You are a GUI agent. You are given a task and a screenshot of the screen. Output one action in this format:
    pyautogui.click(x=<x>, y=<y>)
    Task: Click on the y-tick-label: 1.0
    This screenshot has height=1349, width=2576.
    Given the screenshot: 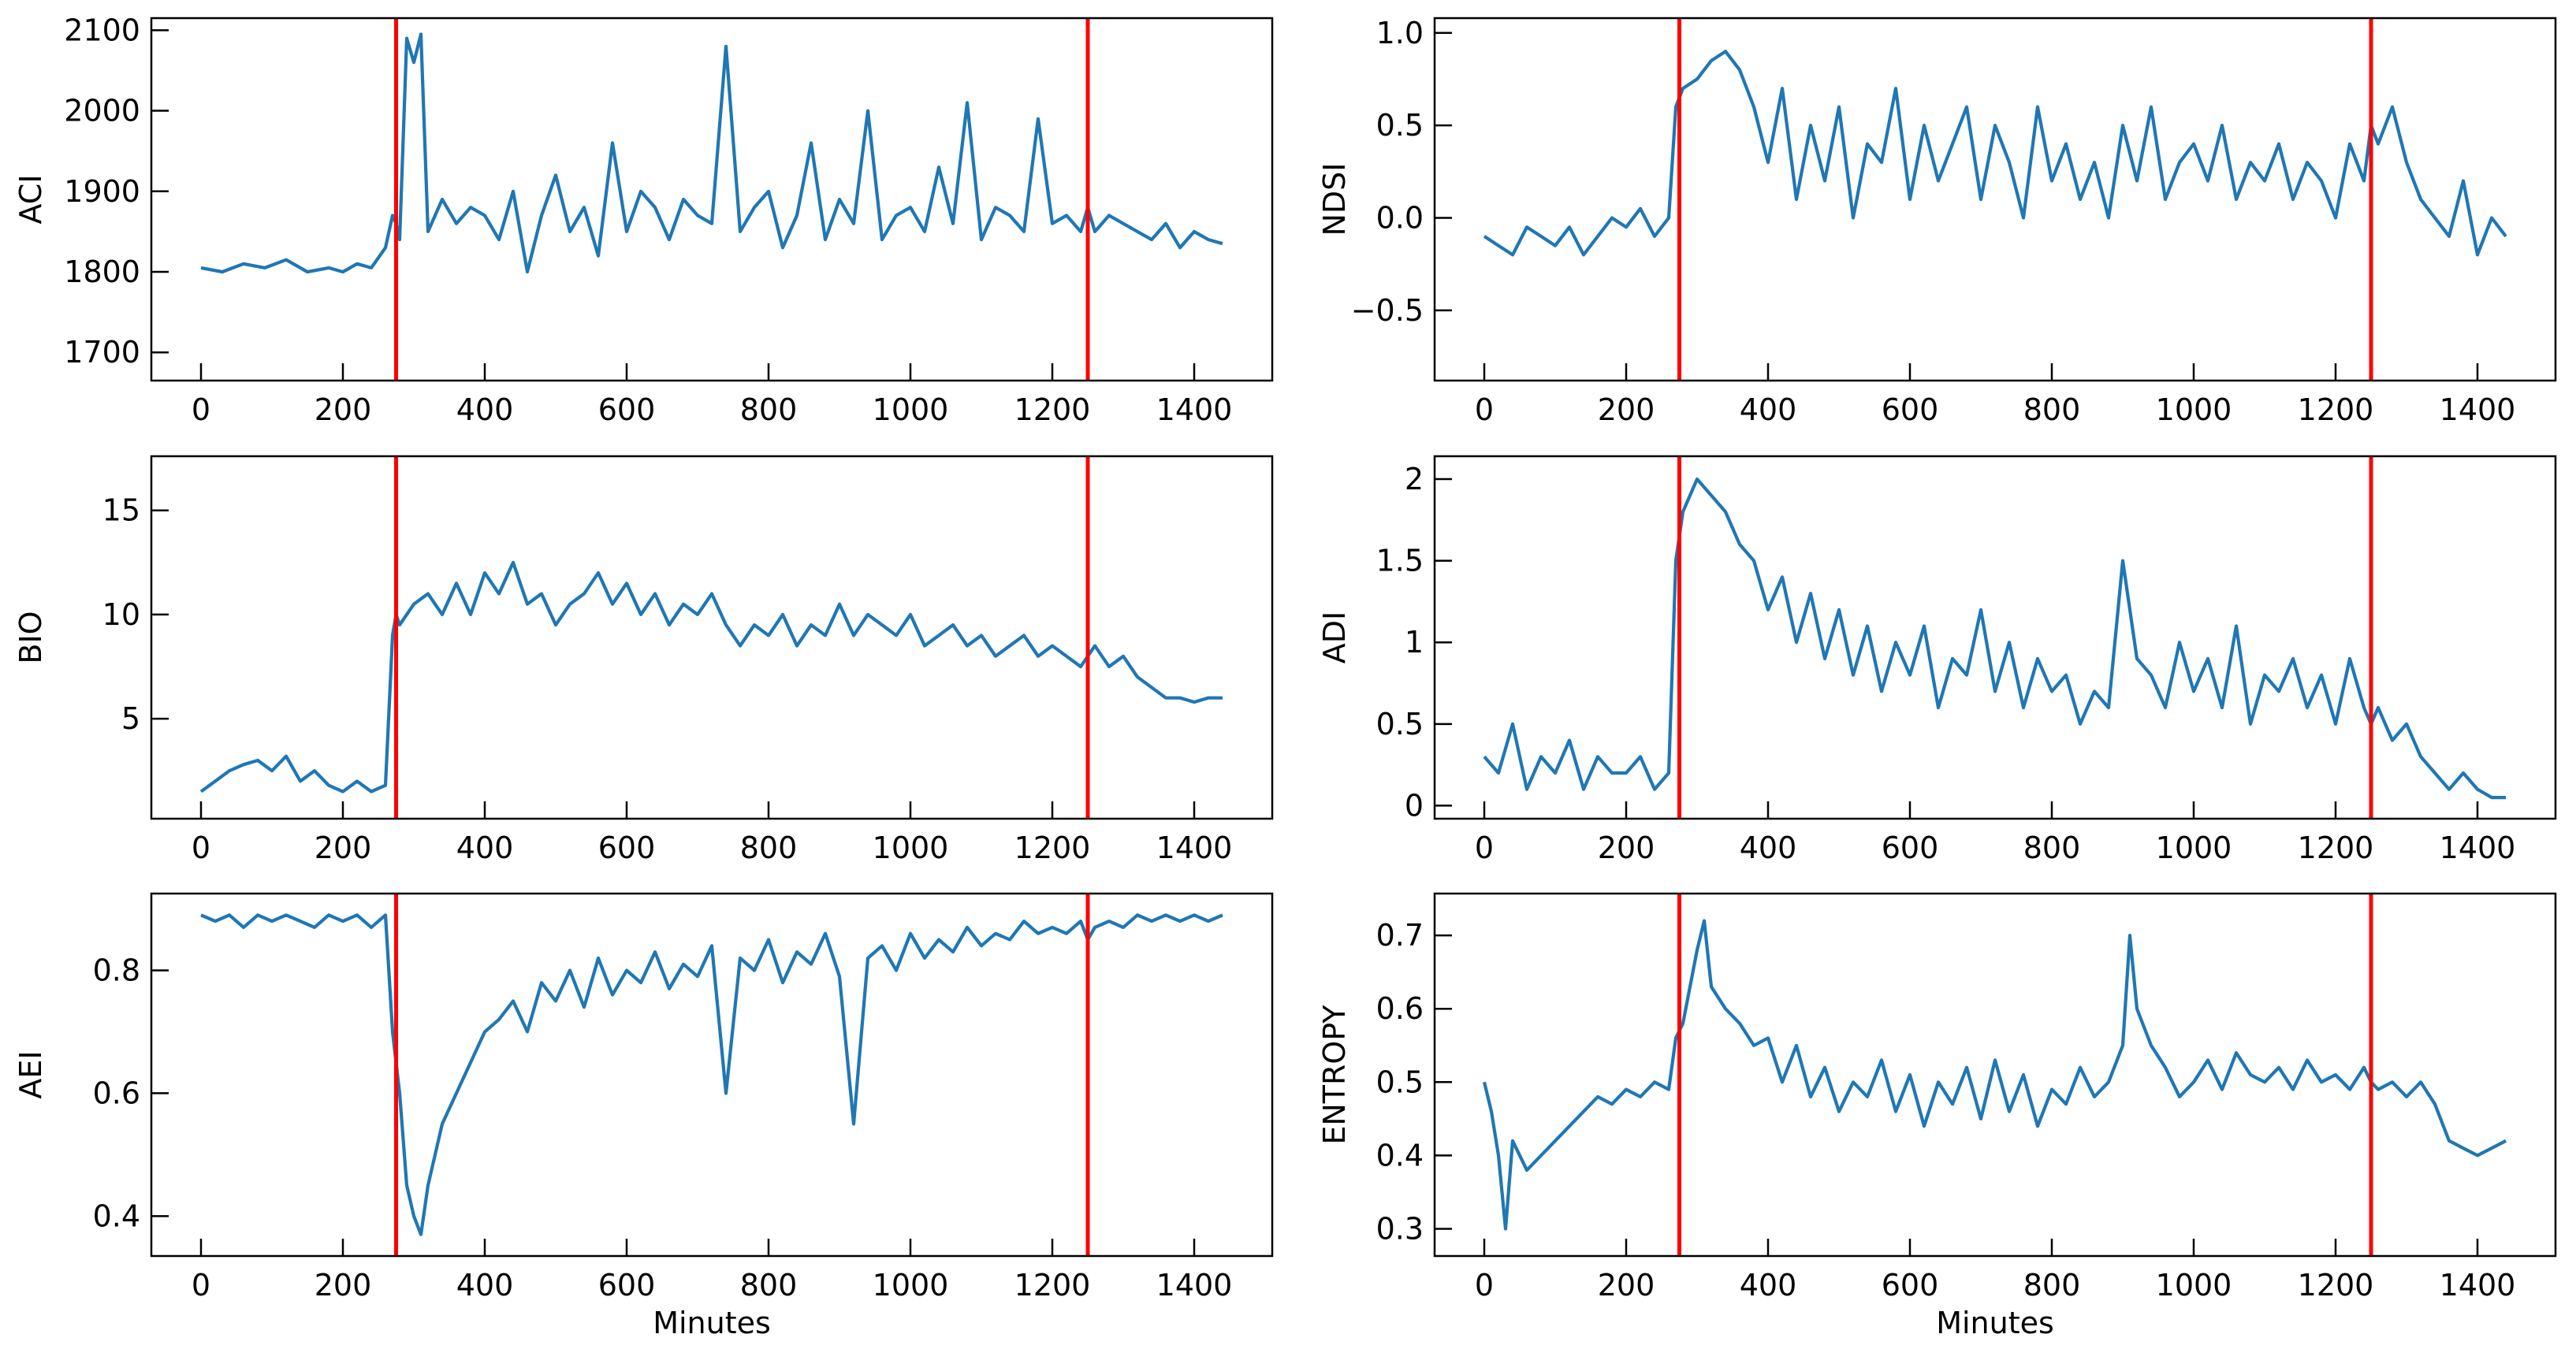 What is the action you would take?
    pyautogui.click(x=1400, y=33)
    